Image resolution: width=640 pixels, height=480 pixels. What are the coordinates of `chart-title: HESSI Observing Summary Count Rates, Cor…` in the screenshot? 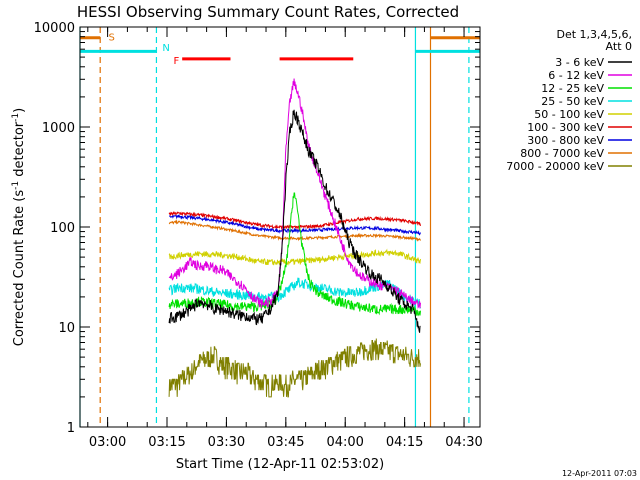 It's located at (268, 12).